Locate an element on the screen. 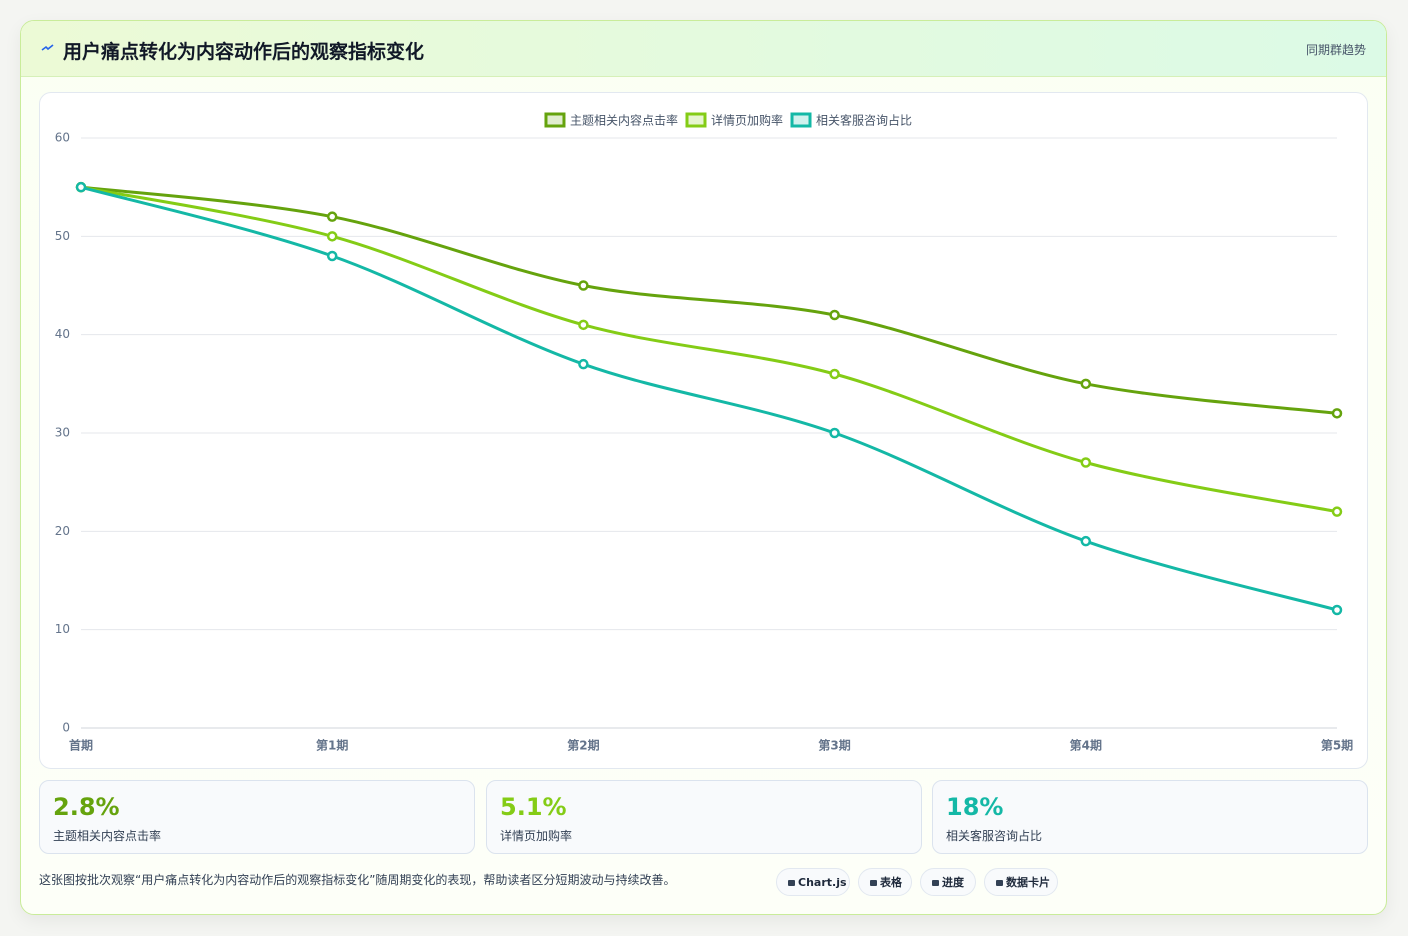 This screenshot has height=936, width=1408. y-tick-label: 50 is located at coordinates (62, 236).